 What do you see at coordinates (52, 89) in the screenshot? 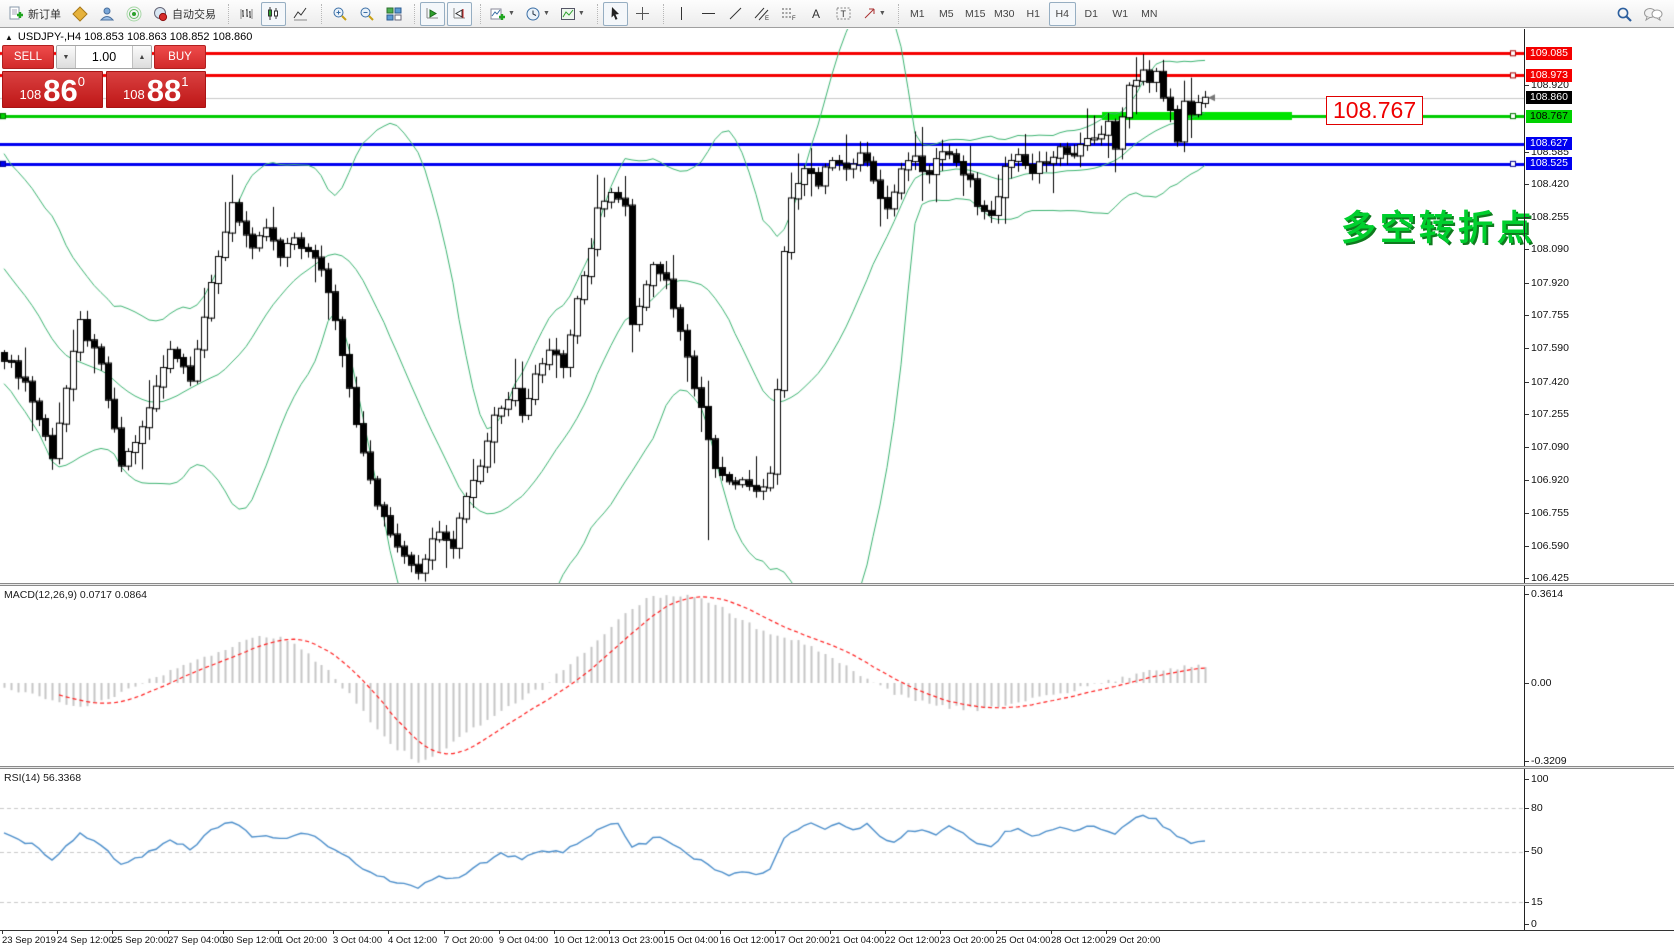
I see `sell-price-button: 108 86 0` at bounding box center [52, 89].